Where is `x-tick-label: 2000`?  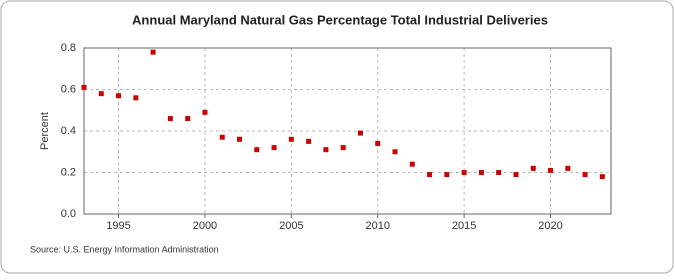
x-tick-label: 2000 is located at coordinates (205, 226).